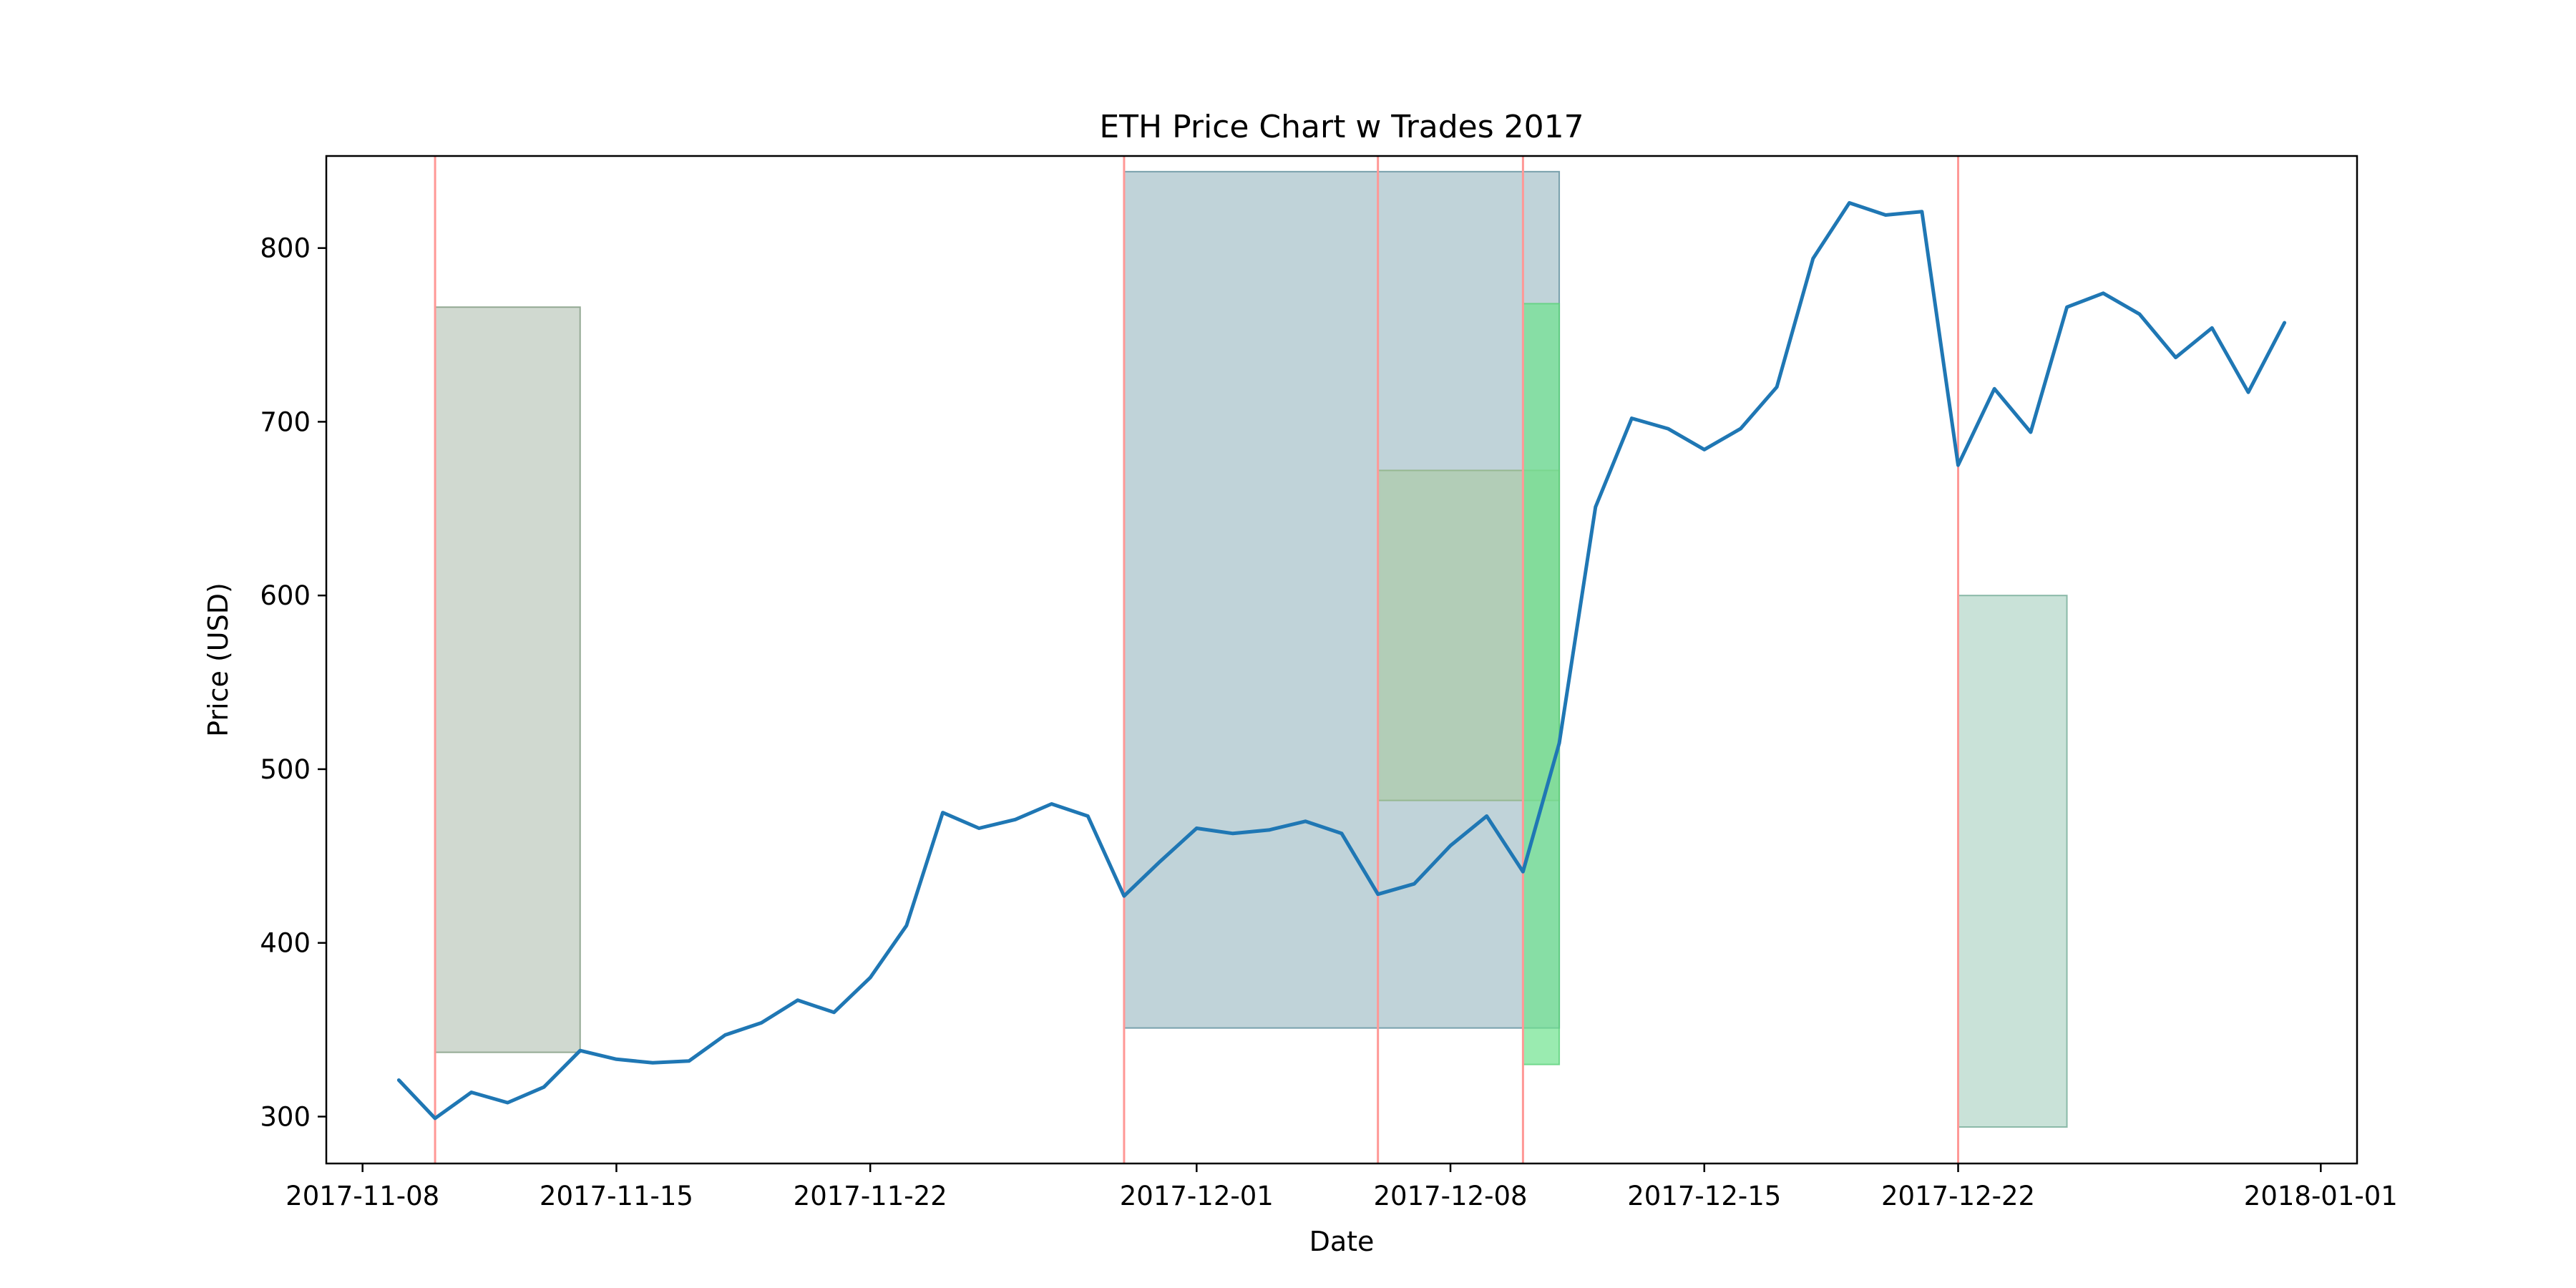  What do you see at coordinates (285, 421) in the screenshot?
I see `y-tick-label-5: 700` at bounding box center [285, 421].